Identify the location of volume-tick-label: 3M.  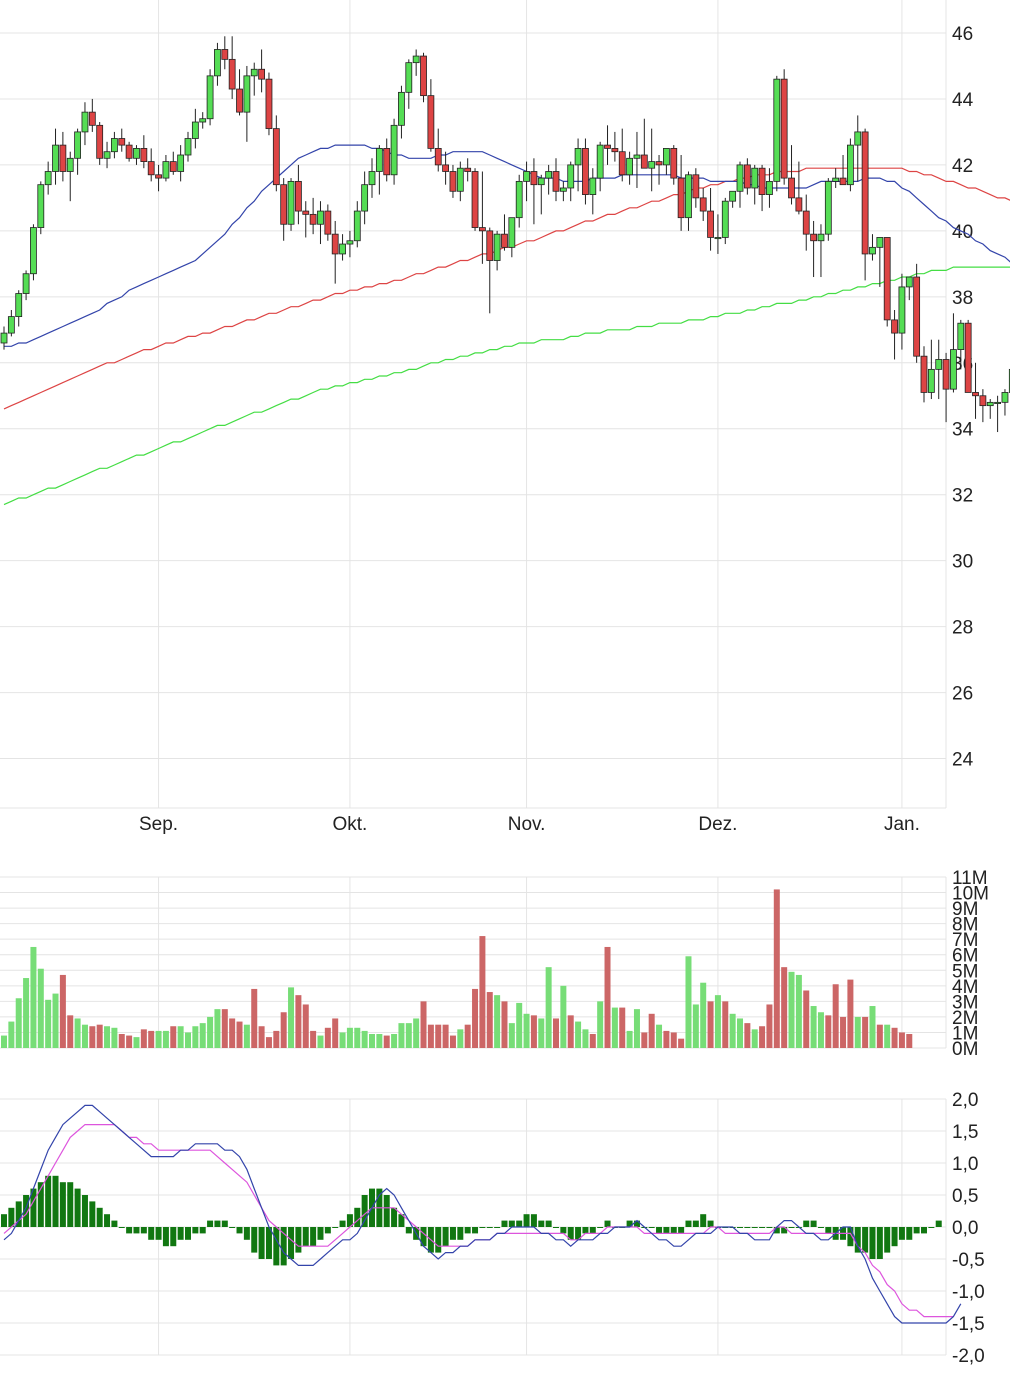
(965, 1002).